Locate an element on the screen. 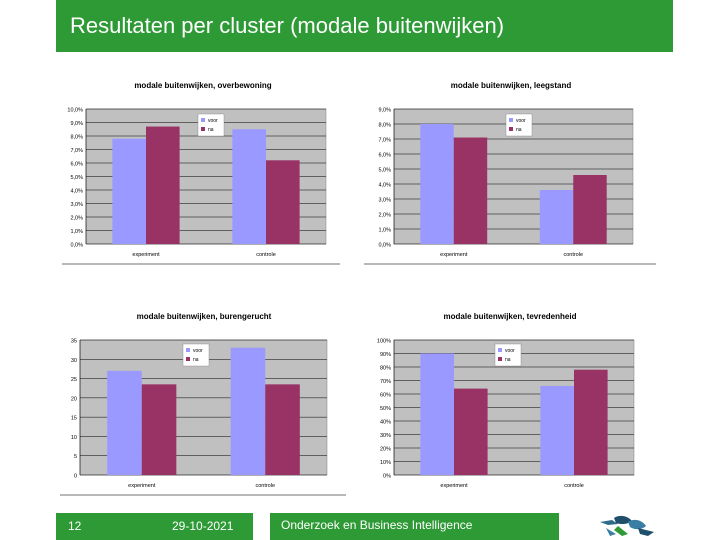  page-number: 12 is located at coordinates (75, 526).